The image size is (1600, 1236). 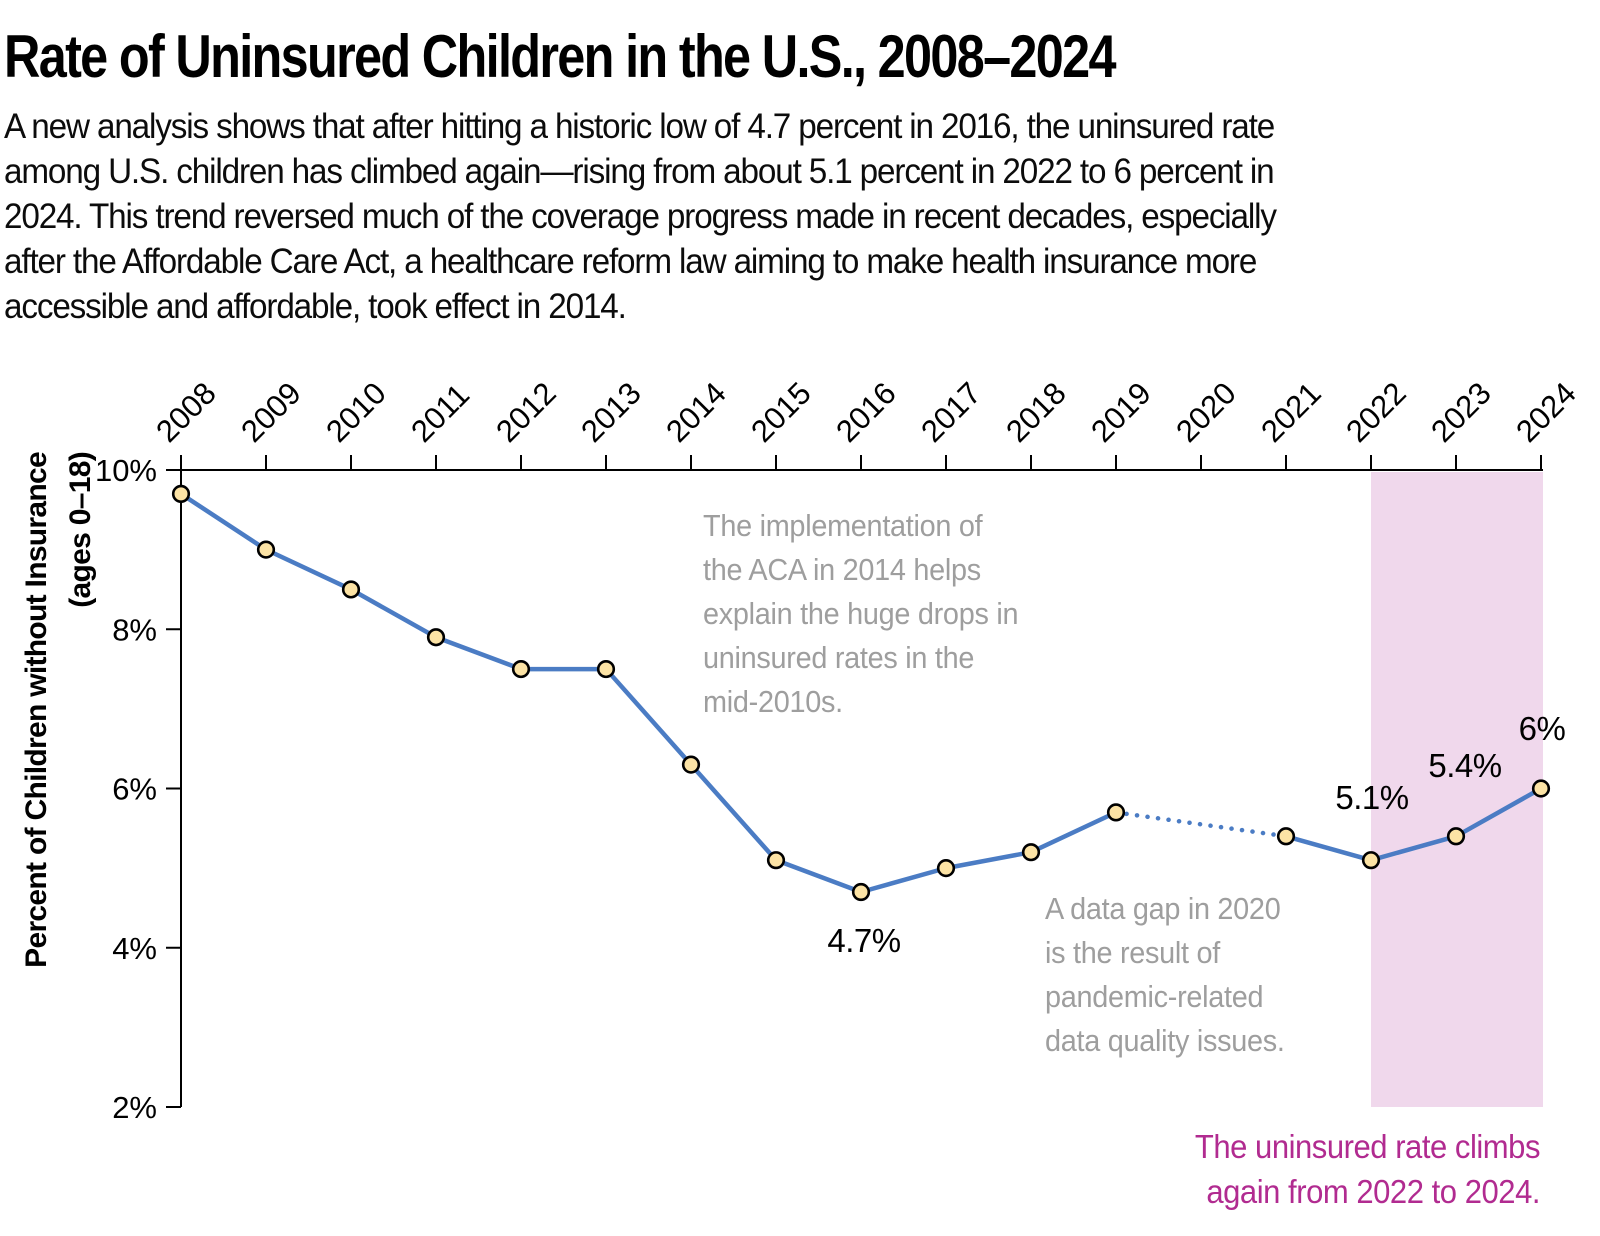 What do you see at coordinates (134, 948) in the screenshot?
I see `y-tick-label-4: 4%` at bounding box center [134, 948].